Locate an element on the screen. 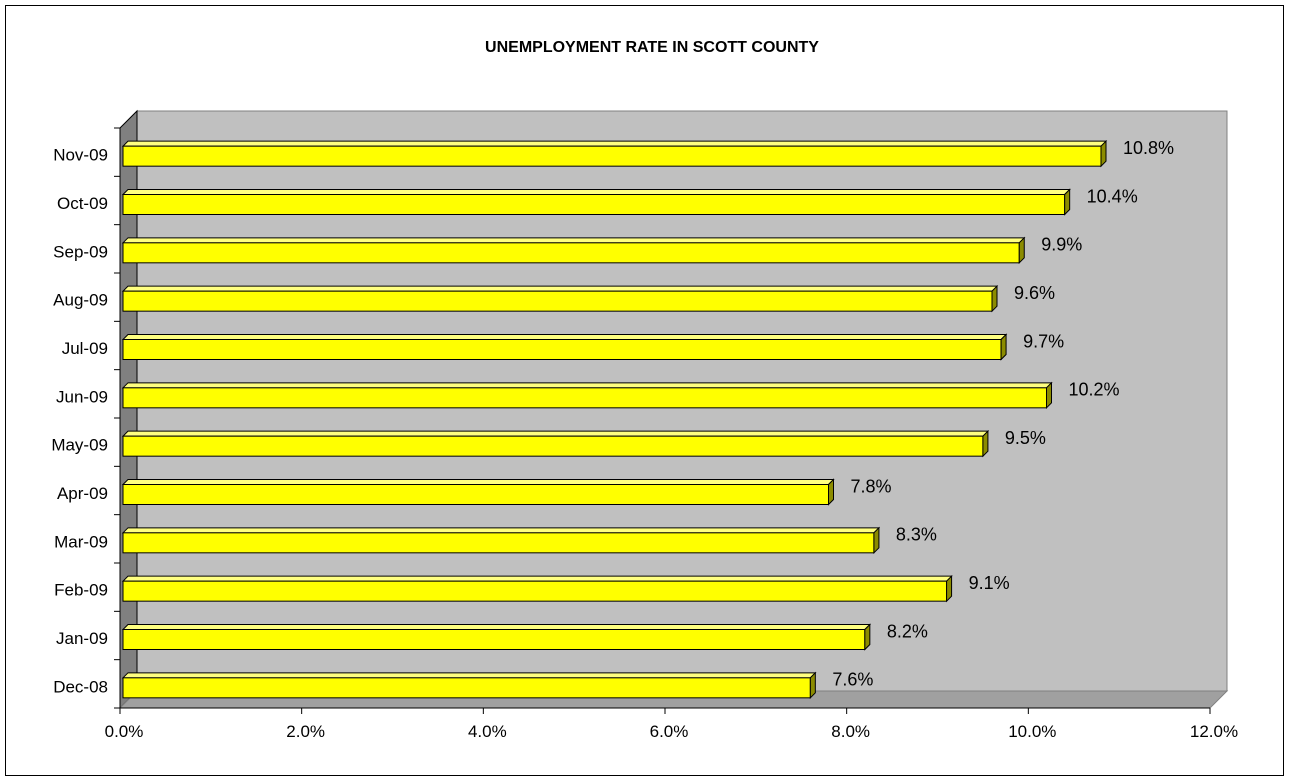 This screenshot has width=1289, height=781. x-tick-label: 4.0% is located at coordinates (487, 731).